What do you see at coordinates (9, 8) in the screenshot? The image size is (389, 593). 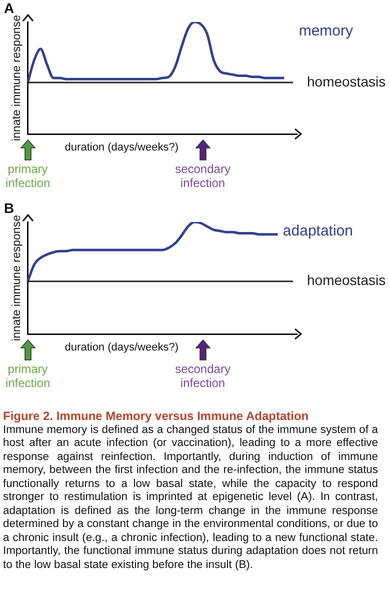 I see `chart-title: A` at bounding box center [9, 8].